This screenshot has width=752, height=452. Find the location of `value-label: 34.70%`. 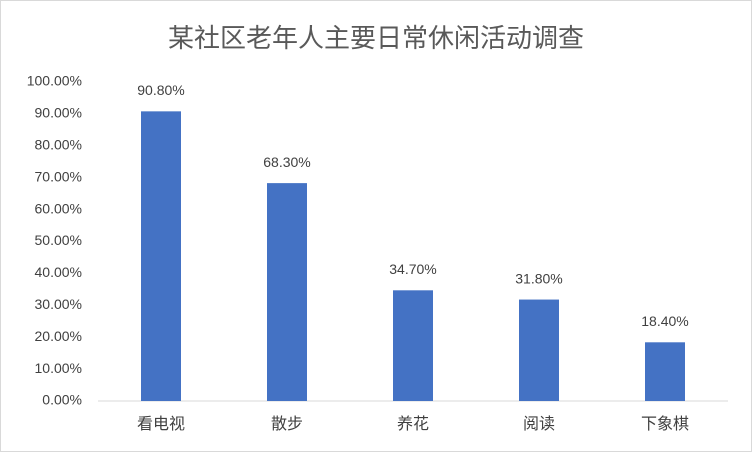

value-label: 34.70% is located at coordinates (412, 269).